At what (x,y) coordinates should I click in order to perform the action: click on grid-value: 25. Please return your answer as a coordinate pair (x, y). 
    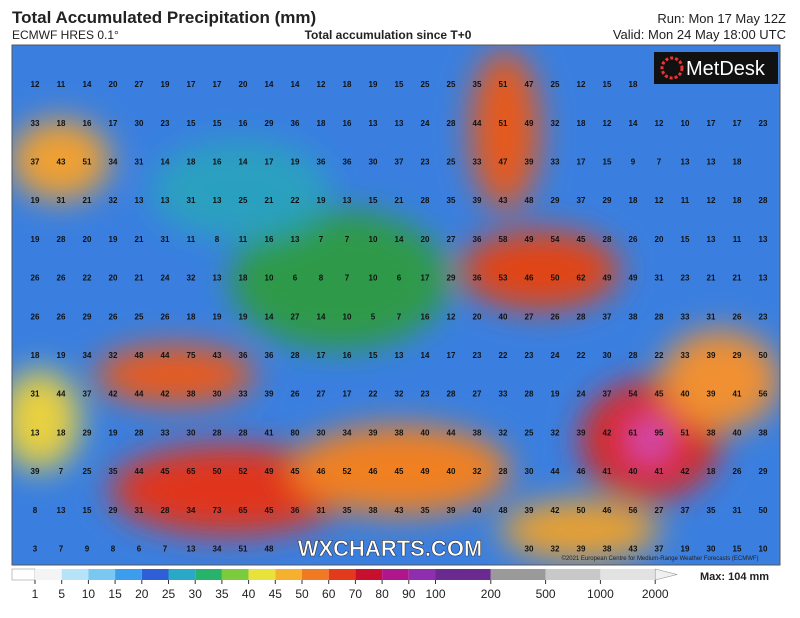
    Looking at the image, I should click on (87, 471).